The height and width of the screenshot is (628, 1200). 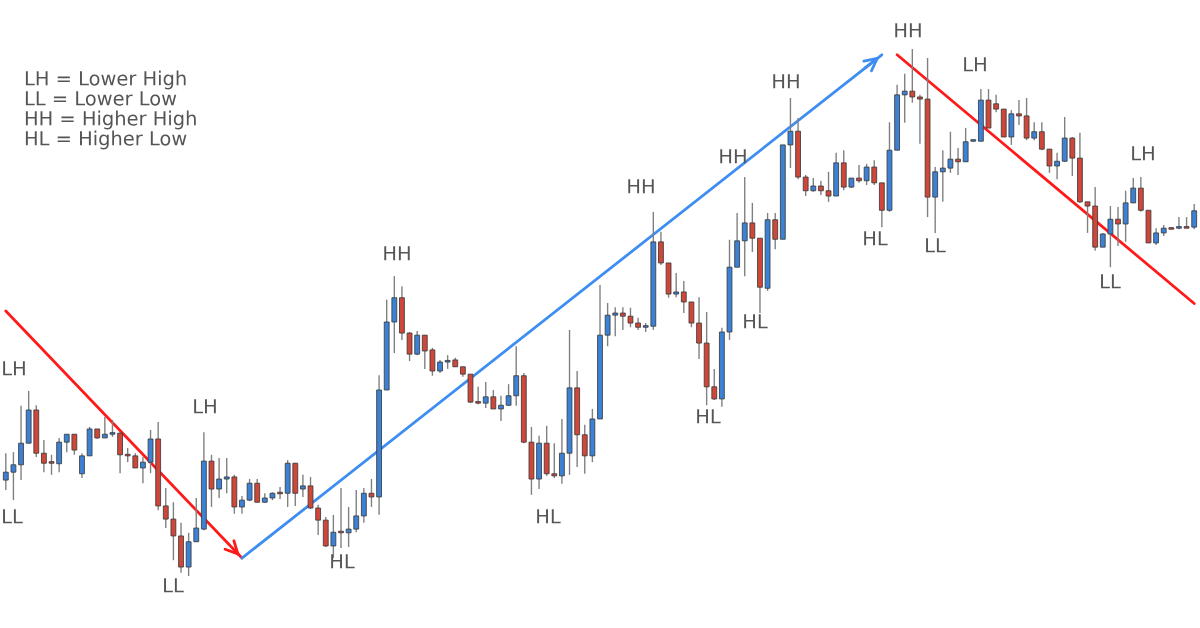 What do you see at coordinates (110, 120) in the screenshot?
I see `annotation: HH = Higher High` at bounding box center [110, 120].